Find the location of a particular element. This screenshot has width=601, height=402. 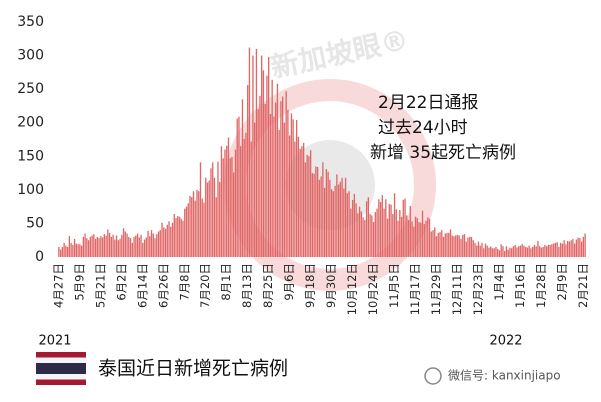

flag-stripe is located at coordinates (61, 368).